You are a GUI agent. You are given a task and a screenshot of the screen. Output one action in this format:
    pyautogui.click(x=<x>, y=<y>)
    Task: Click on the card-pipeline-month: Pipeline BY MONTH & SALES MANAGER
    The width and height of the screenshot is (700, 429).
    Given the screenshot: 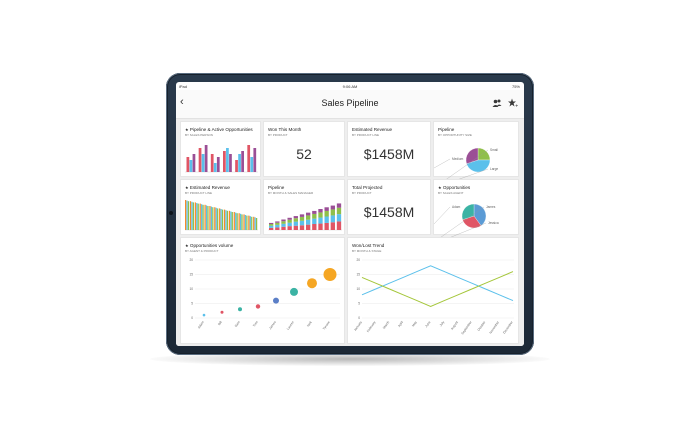 What is the action you would take?
    pyautogui.click(x=304, y=207)
    